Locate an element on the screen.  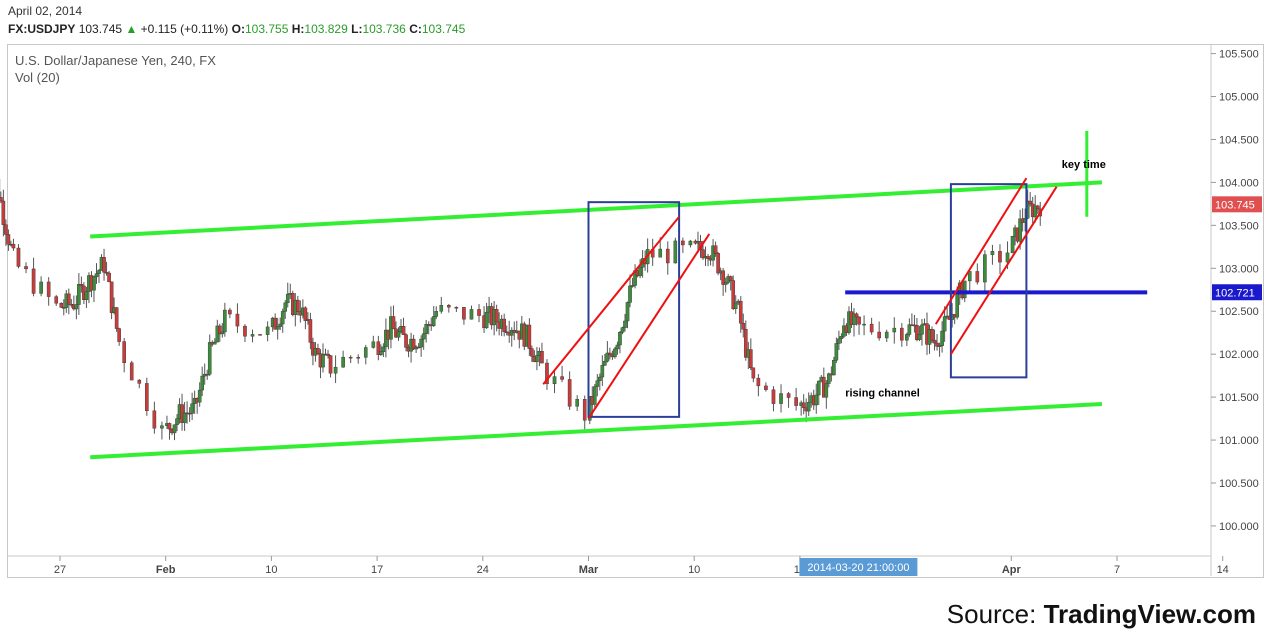
y-tick-label: 105.000 is located at coordinates (1239, 98).